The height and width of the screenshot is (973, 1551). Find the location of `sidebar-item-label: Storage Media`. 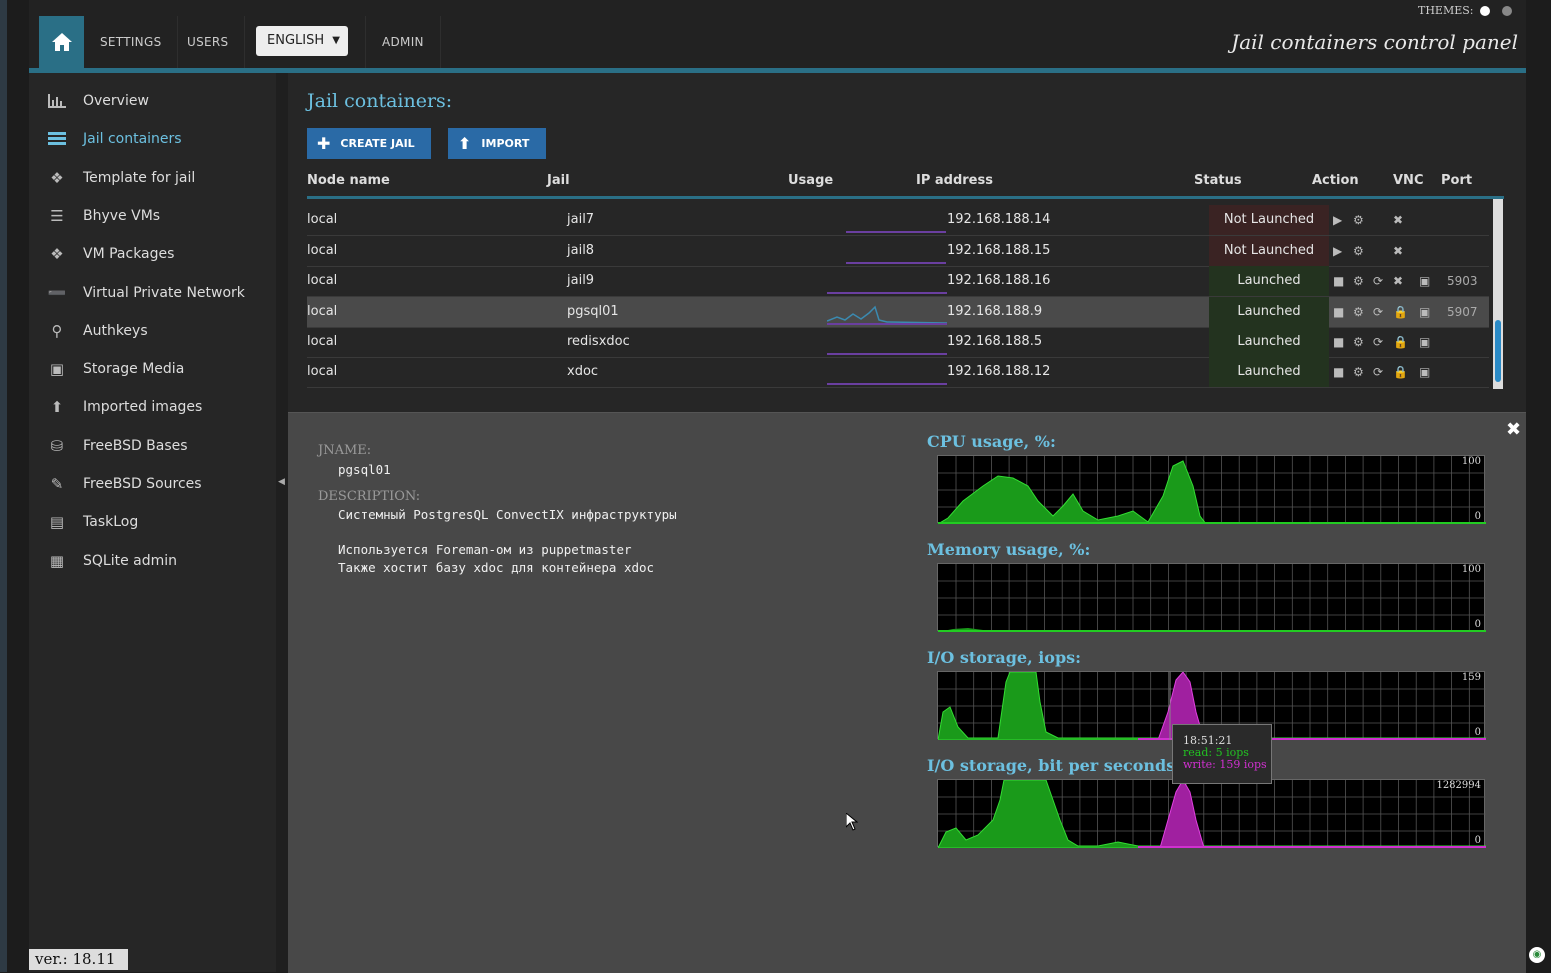

sidebar-item-label: Storage Media is located at coordinates (134, 369).